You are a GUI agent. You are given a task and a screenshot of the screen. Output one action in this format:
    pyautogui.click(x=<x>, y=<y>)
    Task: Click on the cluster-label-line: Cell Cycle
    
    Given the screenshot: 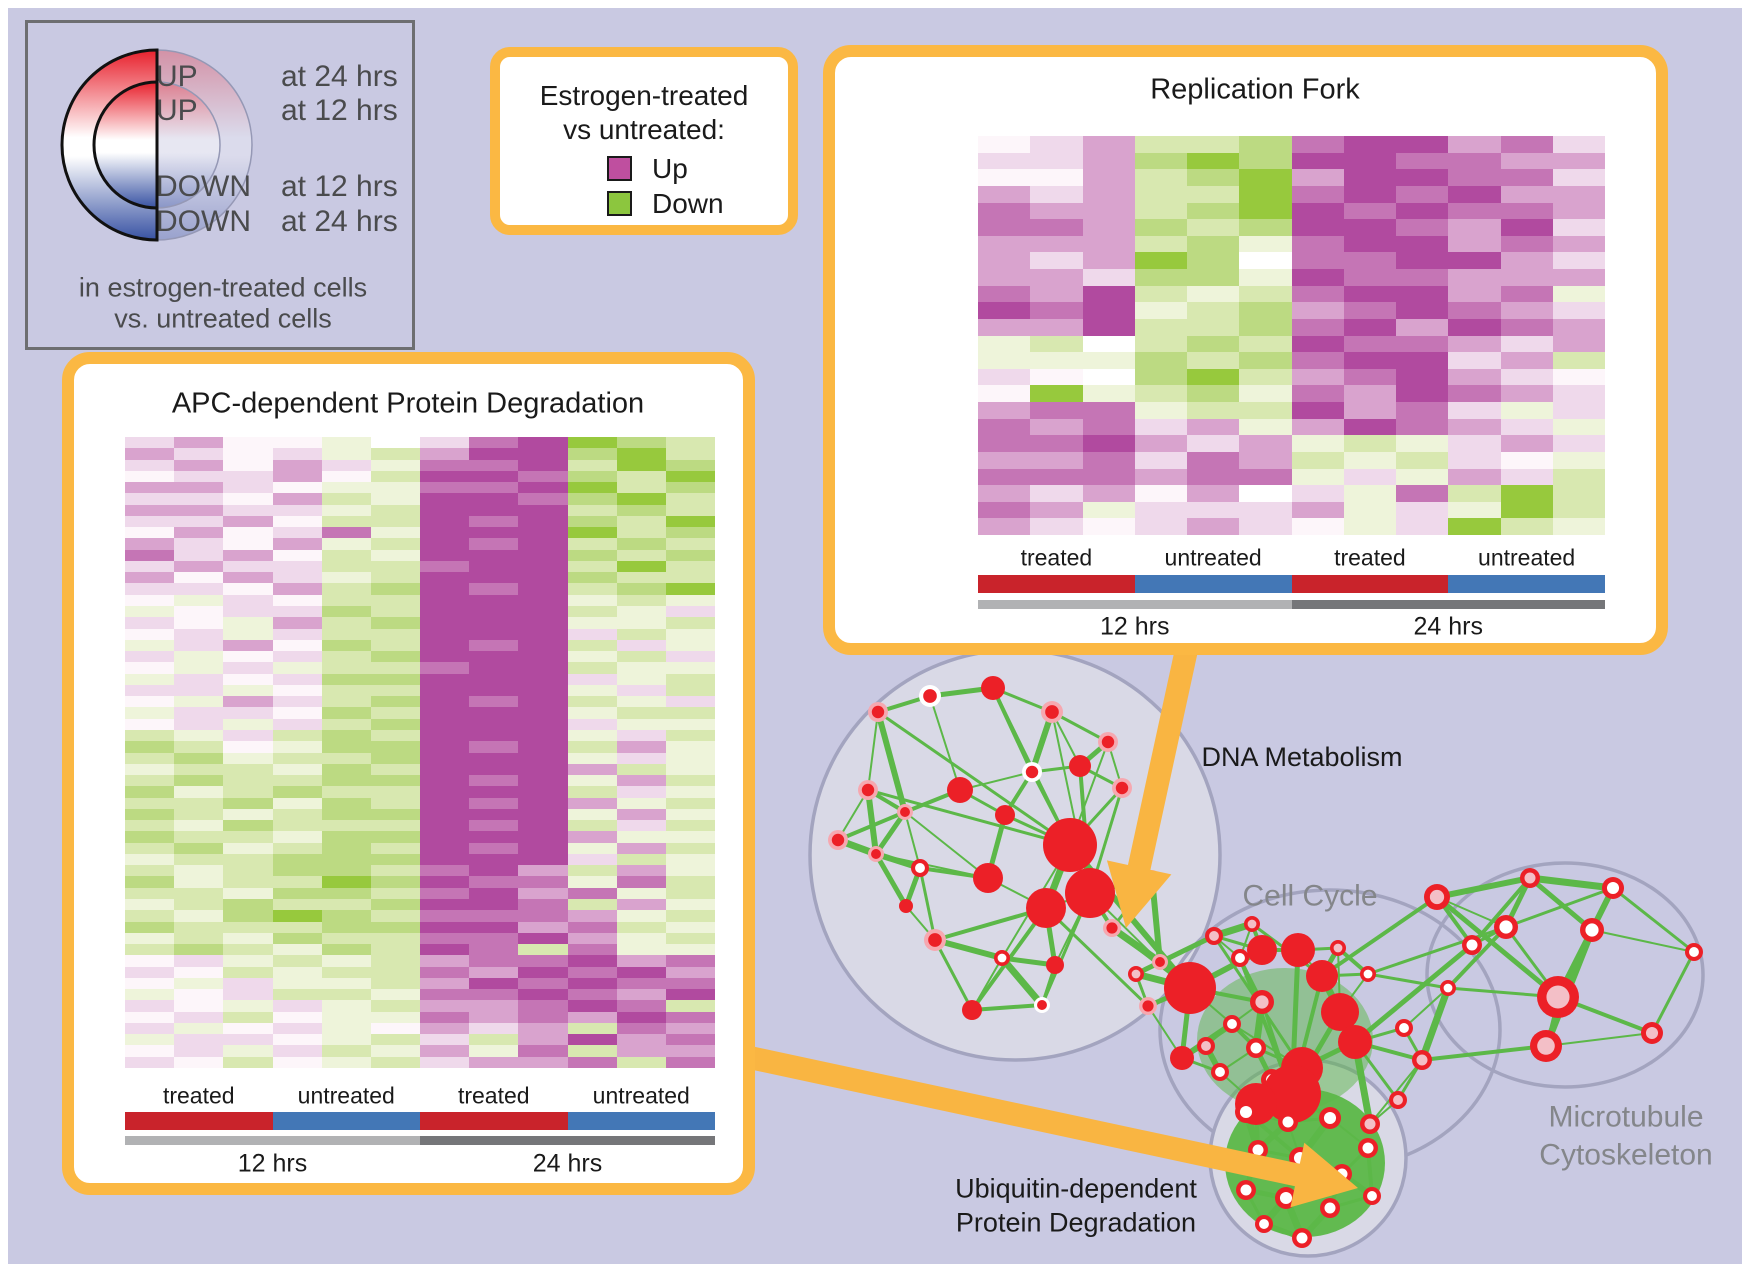 What is the action you would take?
    pyautogui.click(x=1310, y=896)
    